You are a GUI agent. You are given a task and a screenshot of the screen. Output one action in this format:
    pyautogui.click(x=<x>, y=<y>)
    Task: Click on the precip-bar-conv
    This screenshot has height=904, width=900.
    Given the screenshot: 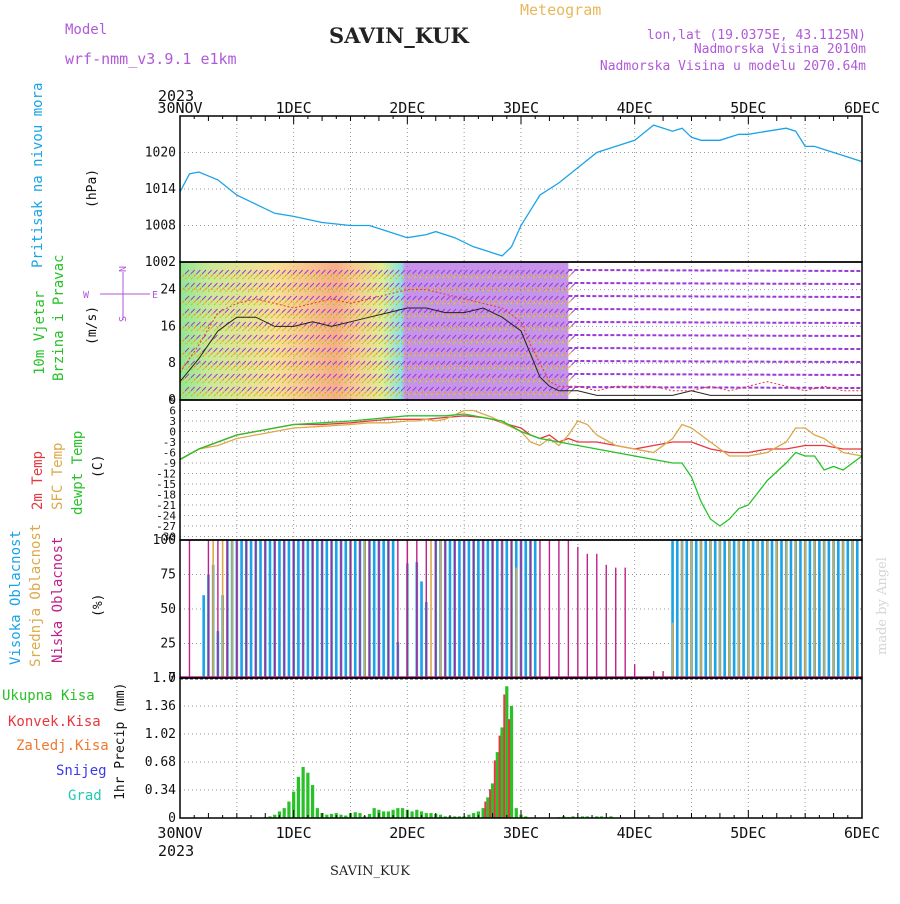 What is the action you would take?
    pyautogui.click(x=509, y=768)
    